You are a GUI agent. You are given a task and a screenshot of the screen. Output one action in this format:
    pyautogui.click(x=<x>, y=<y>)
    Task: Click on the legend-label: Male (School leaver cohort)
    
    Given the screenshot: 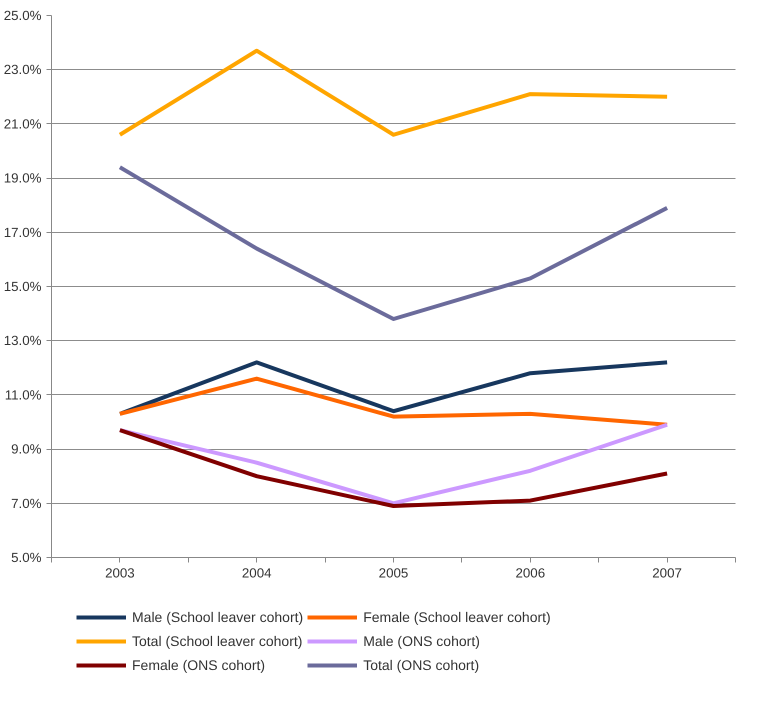 What is the action you would take?
    pyautogui.click(x=218, y=617)
    